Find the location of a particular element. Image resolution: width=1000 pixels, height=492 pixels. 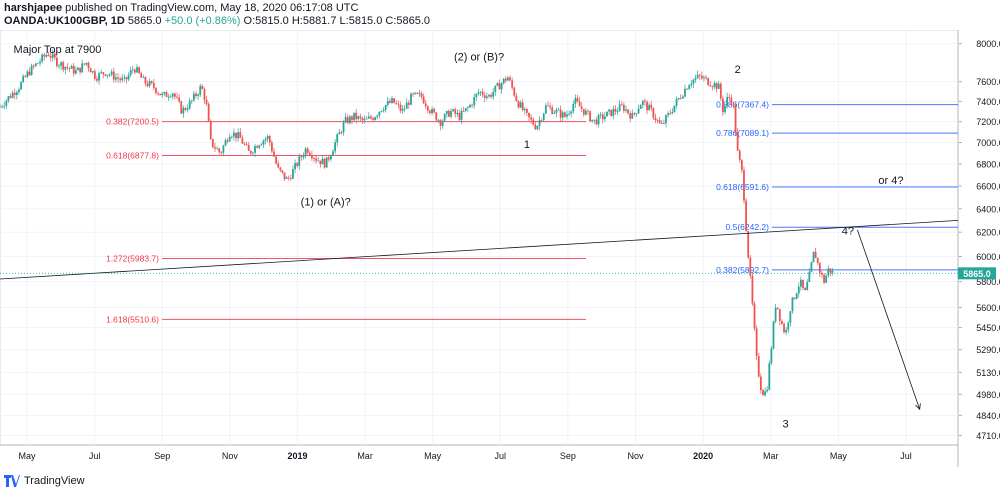

fib-level-label: 0.618(6877.8) is located at coordinates (132, 156).